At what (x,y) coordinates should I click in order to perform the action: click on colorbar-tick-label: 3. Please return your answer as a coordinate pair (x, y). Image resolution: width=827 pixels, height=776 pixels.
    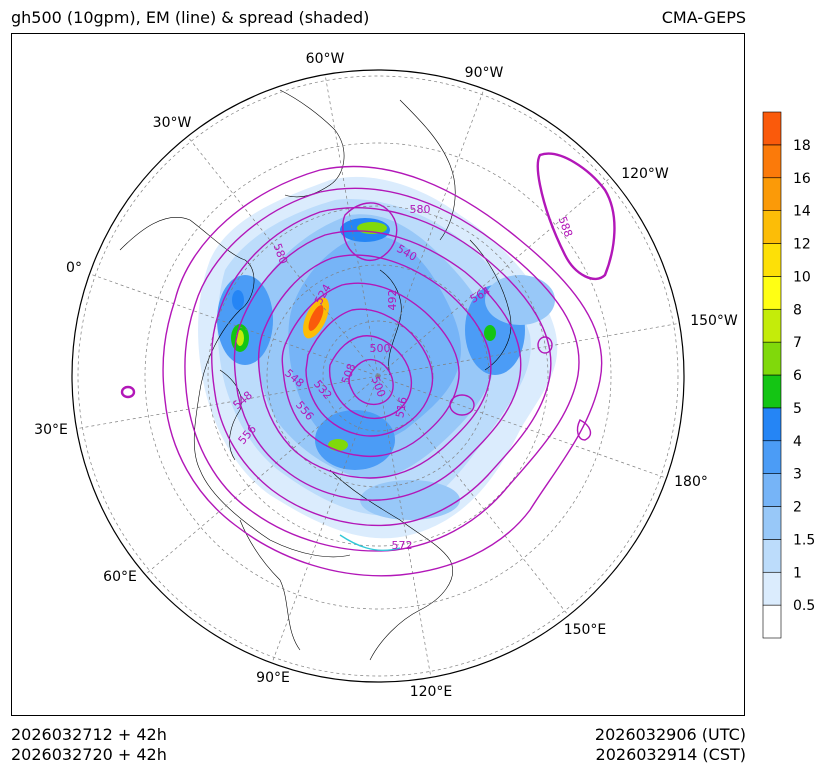
    Looking at the image, I should click on (797, 475).